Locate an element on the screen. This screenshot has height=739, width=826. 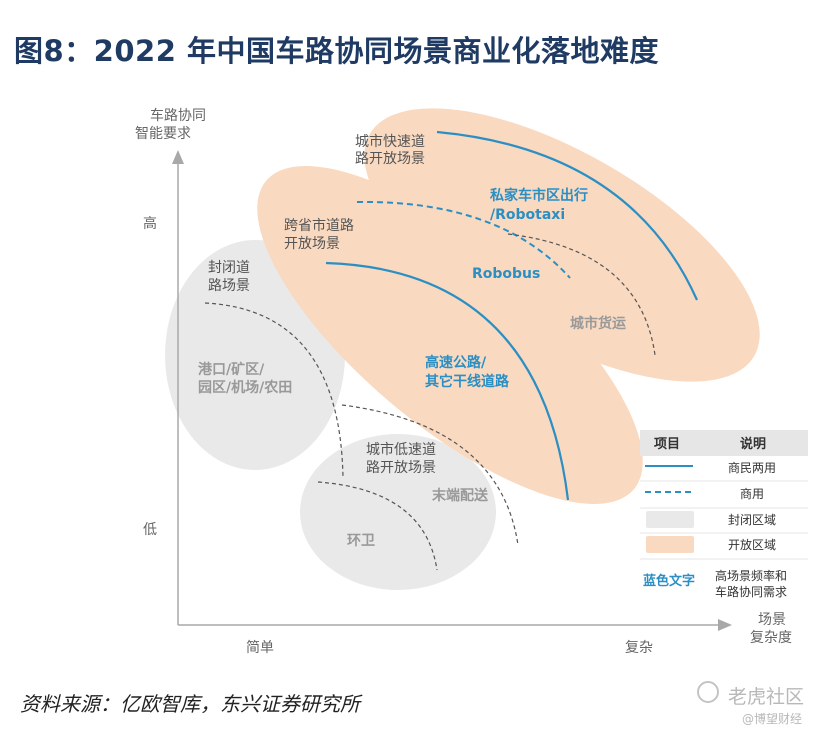
source-note: 资料来源：亿欧智库，东兴证券研究所 is located at coordinates (190, 704).